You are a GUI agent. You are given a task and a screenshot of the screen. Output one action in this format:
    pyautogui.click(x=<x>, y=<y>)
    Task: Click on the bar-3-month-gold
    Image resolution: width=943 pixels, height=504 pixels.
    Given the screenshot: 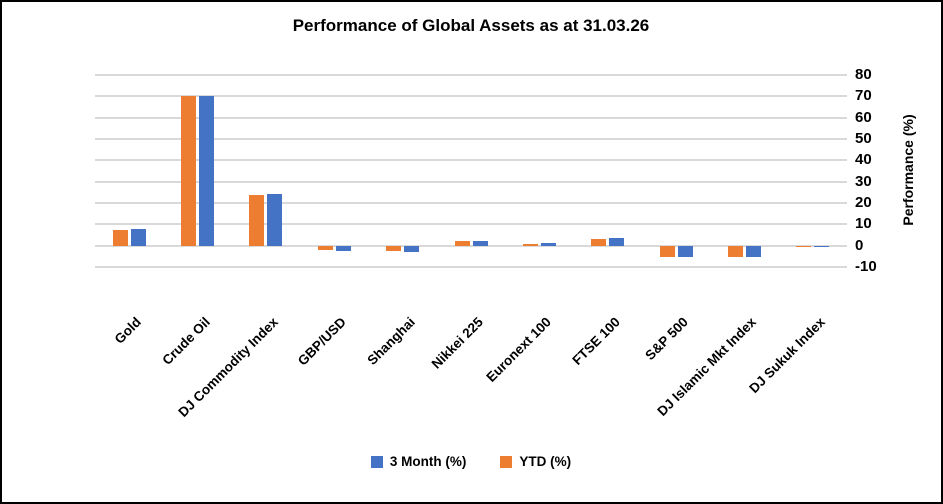 What is the action you would take?
    pyautogui.click(x=138, y=237)
    